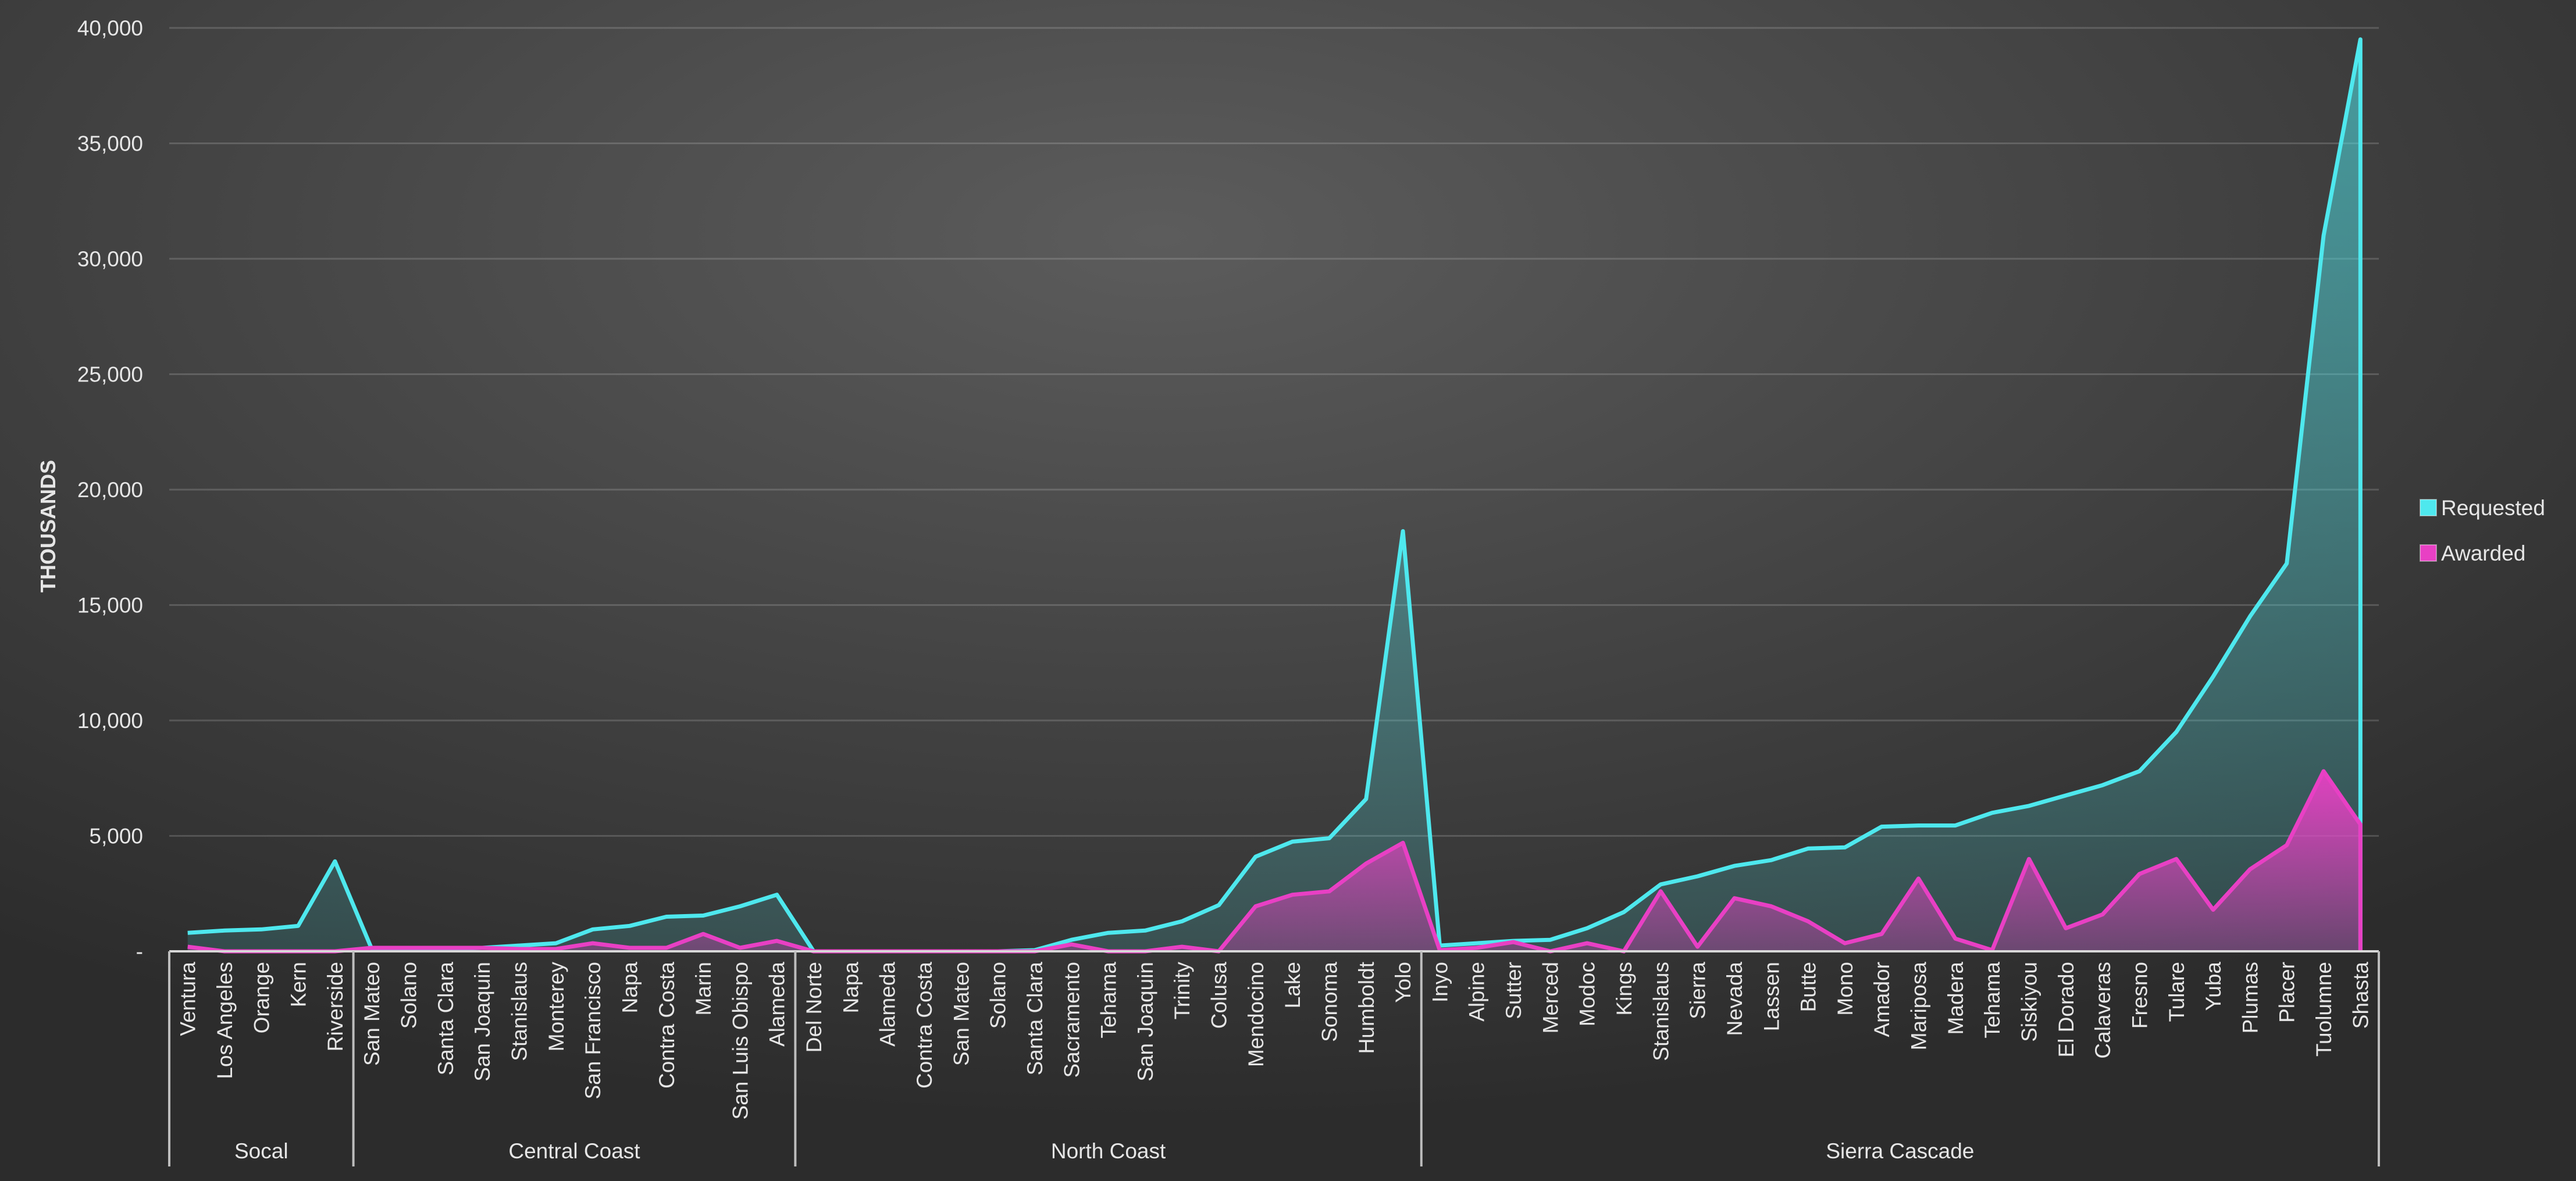 The width and height of the screenshot is (2576, 1181). What do you see at coordinates (1440, 982) in the screenshot?
I see `x-tick-label: Inyo` at bounding box center [1440, 982].